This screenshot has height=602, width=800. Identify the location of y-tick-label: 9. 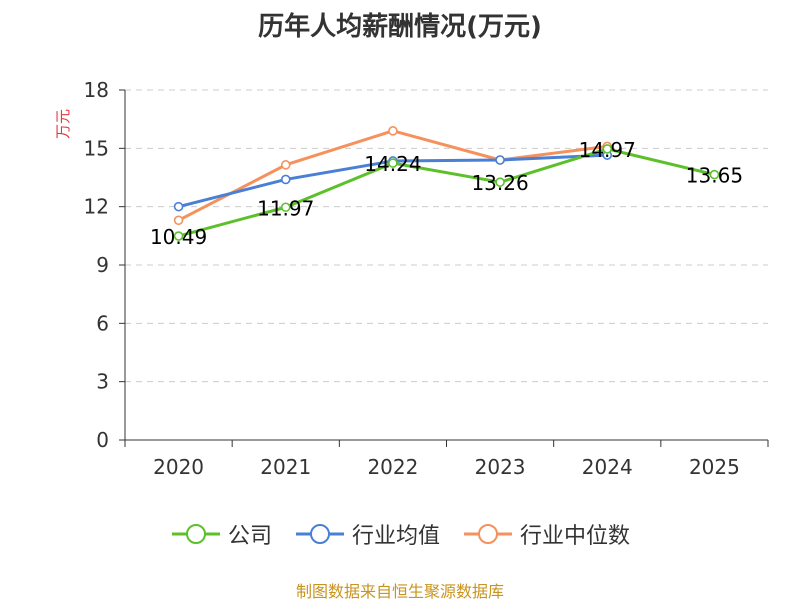
(102, 265).